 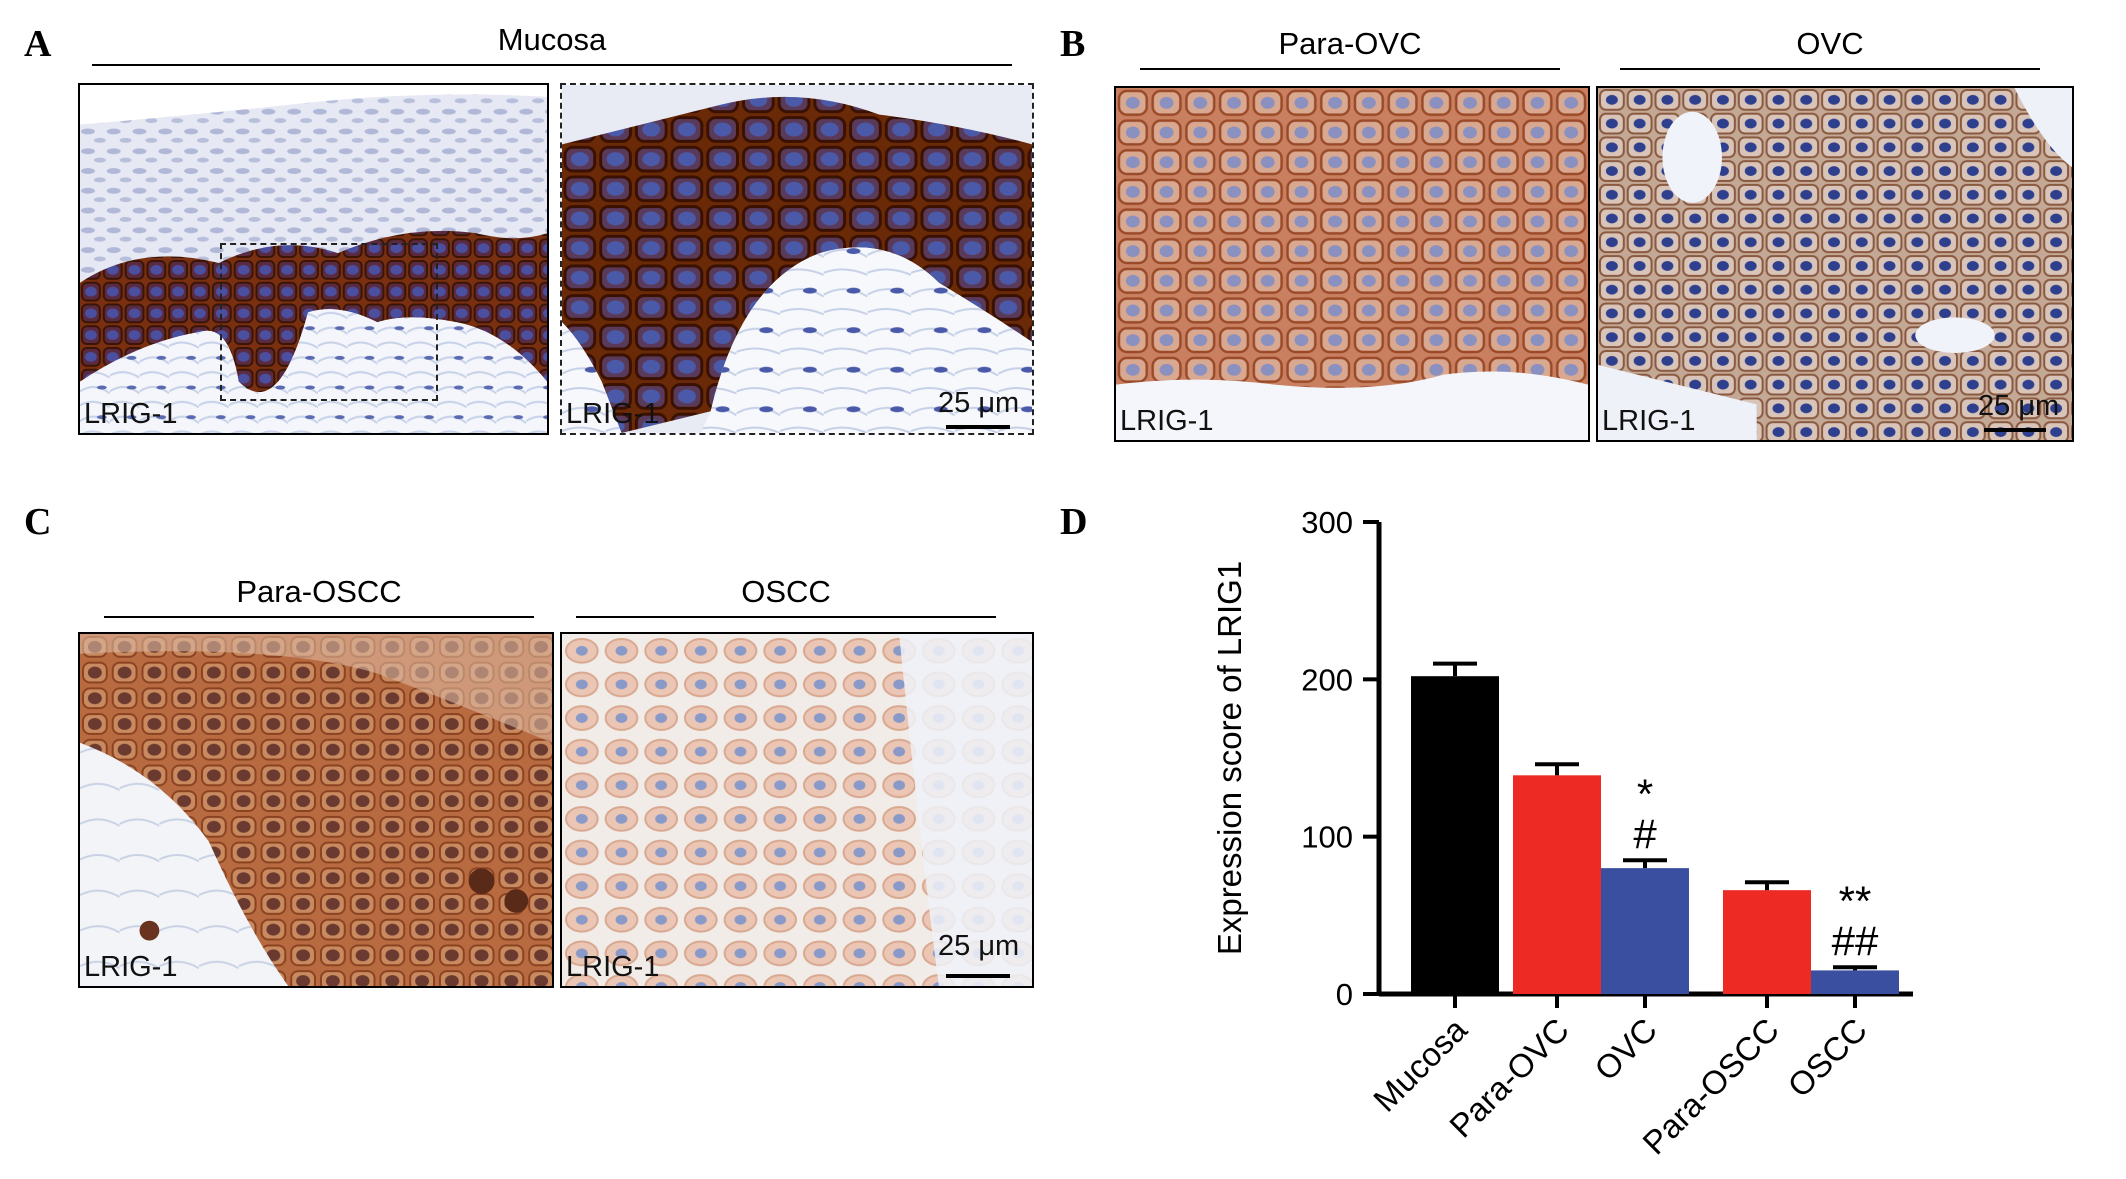 I want to click on y-tick-label: 0, so click(x=1344, y=994).